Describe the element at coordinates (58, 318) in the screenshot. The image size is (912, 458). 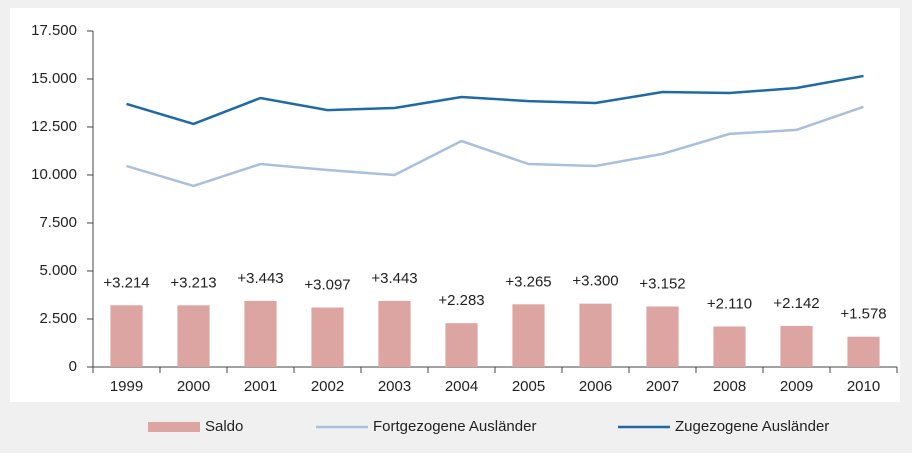
I see `y-tick-label: 2.500` at that location.